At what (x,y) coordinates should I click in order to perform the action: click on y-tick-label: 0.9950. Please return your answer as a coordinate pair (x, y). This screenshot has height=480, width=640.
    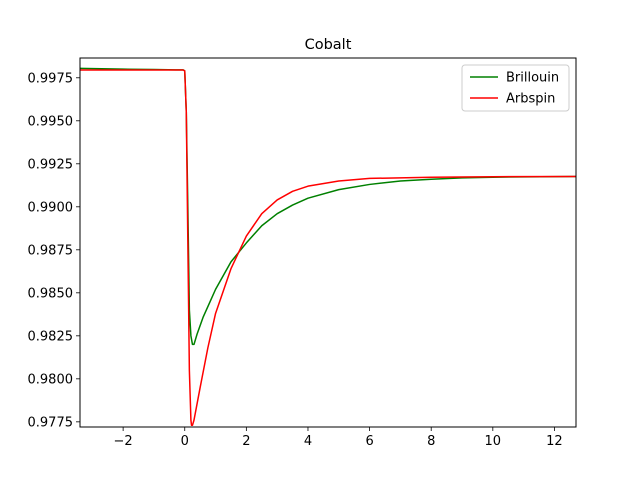
    Looking at the image, I should click on (51, 121).